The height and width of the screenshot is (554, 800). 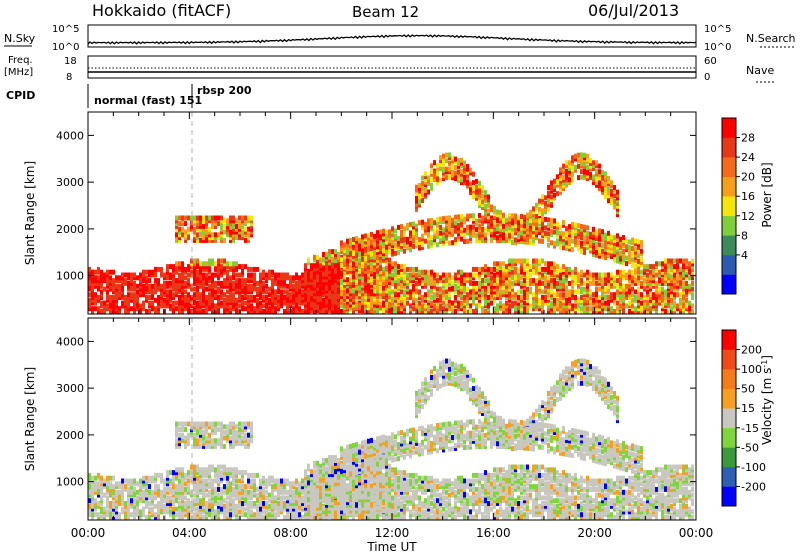 What do you see at coordinates (385, 12) in the screenshot?
I see `beam-label: Beam 12` at bounding box center [385, 12].